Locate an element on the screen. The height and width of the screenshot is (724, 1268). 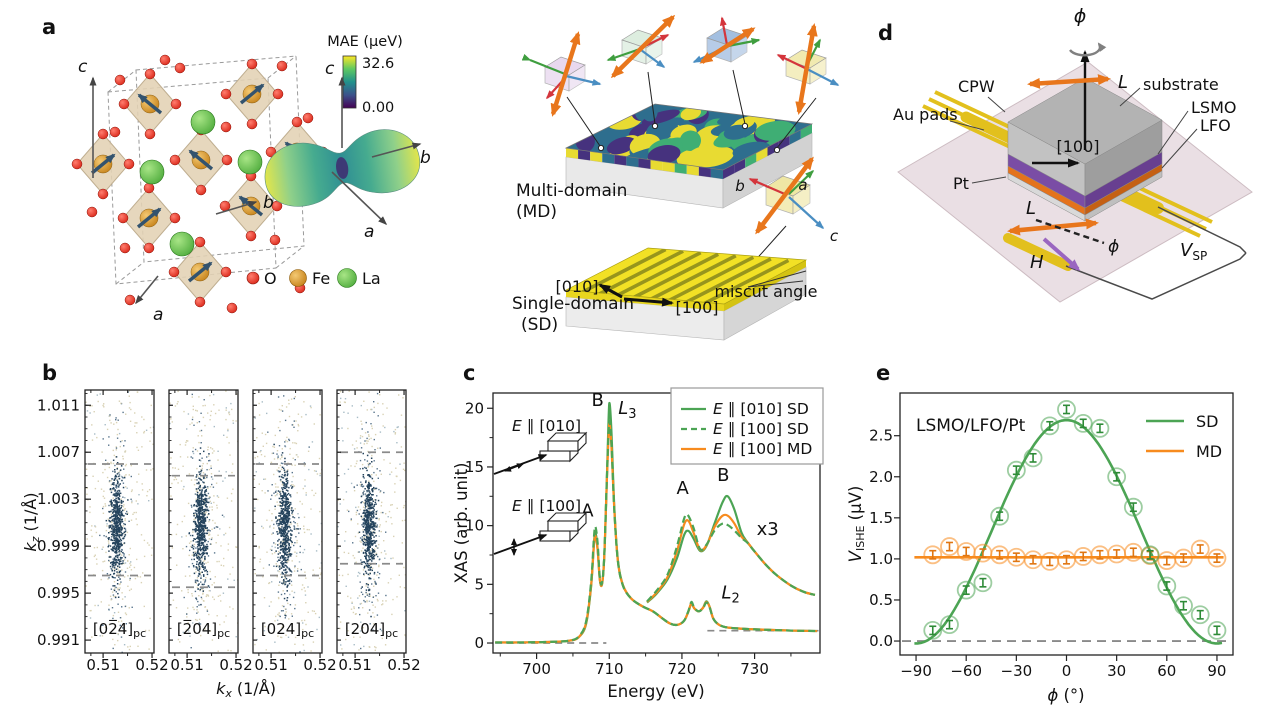
mae-surface is located at coordinates (342, 168).